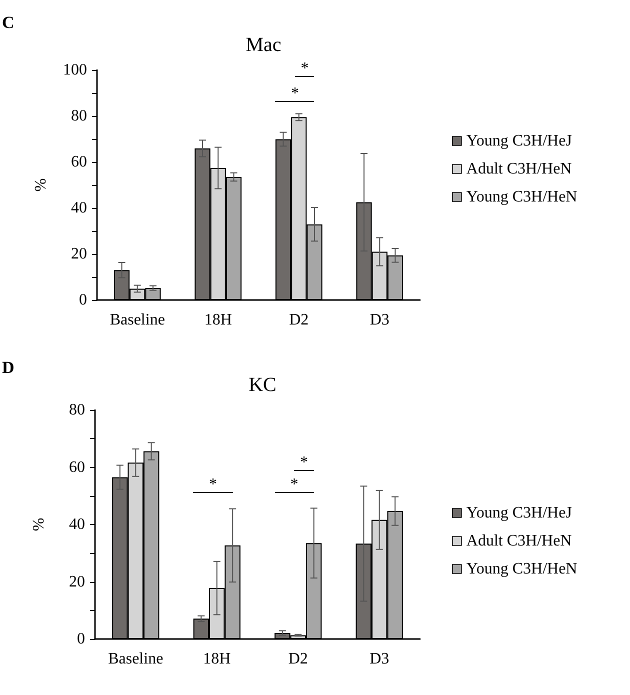 The height and width of the screenshot is (695, 630). What do you see at coordinates (8, 367) in the screenshot?
I see `text: D` at bounding box center [8, 367].